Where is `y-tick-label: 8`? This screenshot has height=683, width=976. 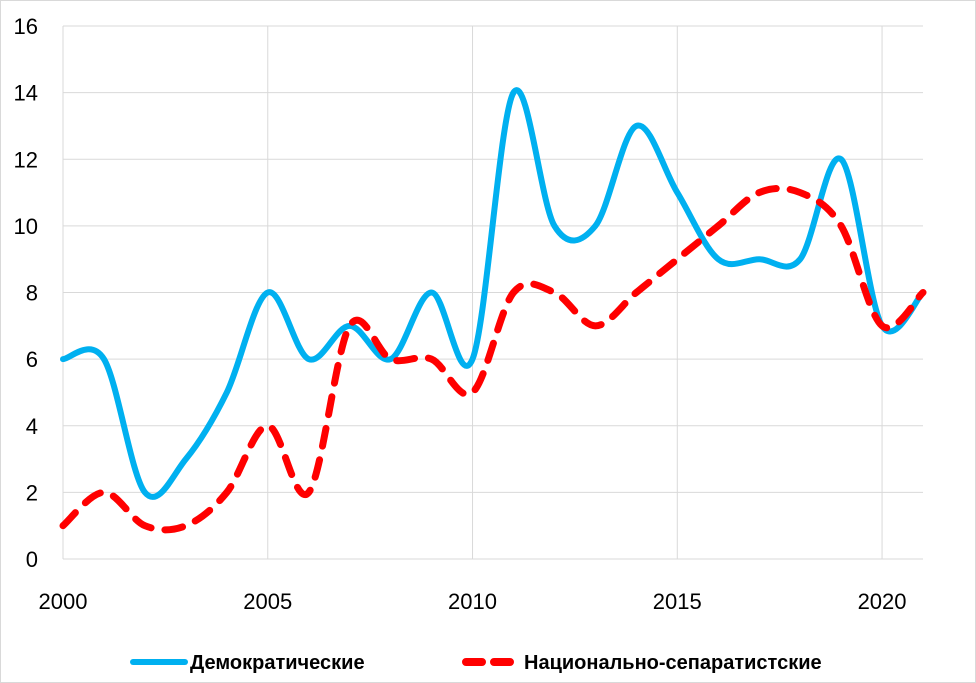 y-tick-label: 8 is located at coordinates (32, 293).